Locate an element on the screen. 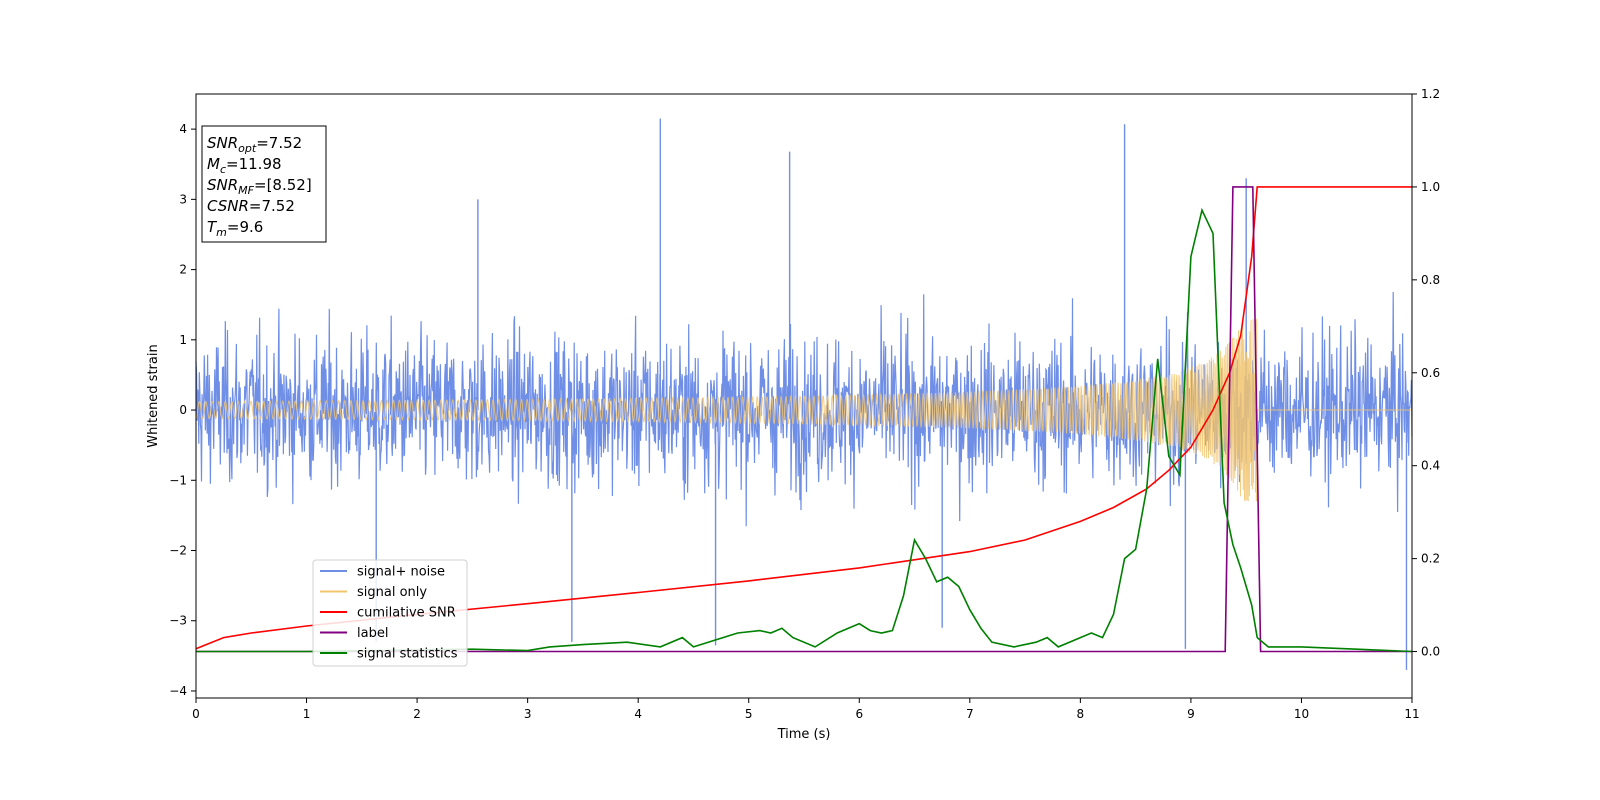  x-tick-label: 0 is located at coordinates (196, 714).